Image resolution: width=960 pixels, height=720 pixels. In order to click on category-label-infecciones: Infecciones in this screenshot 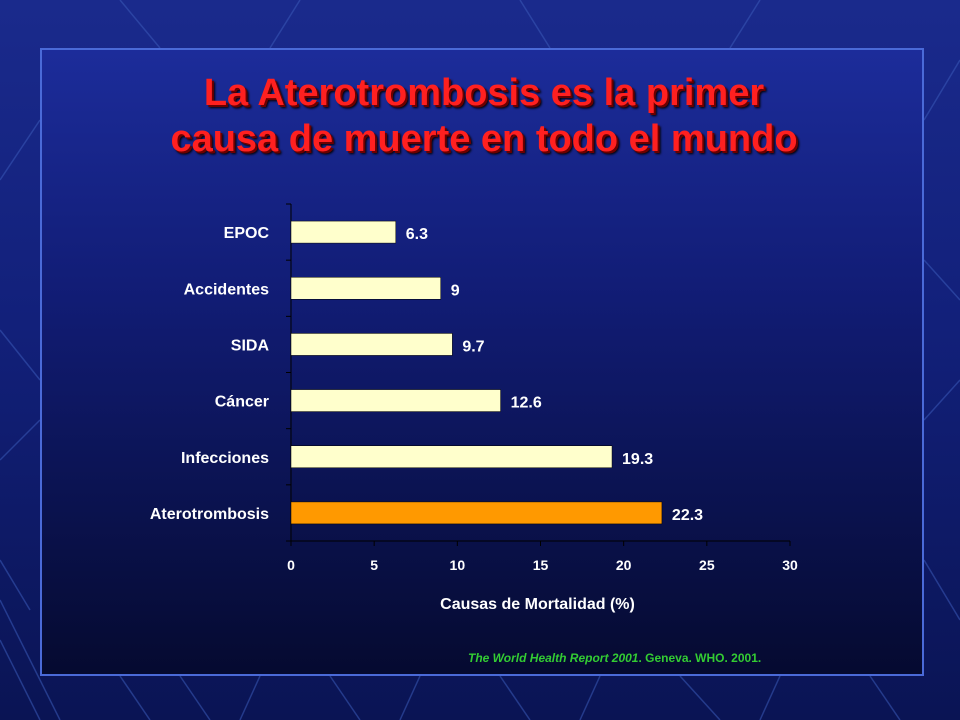, I will do `click(225, 458)`.